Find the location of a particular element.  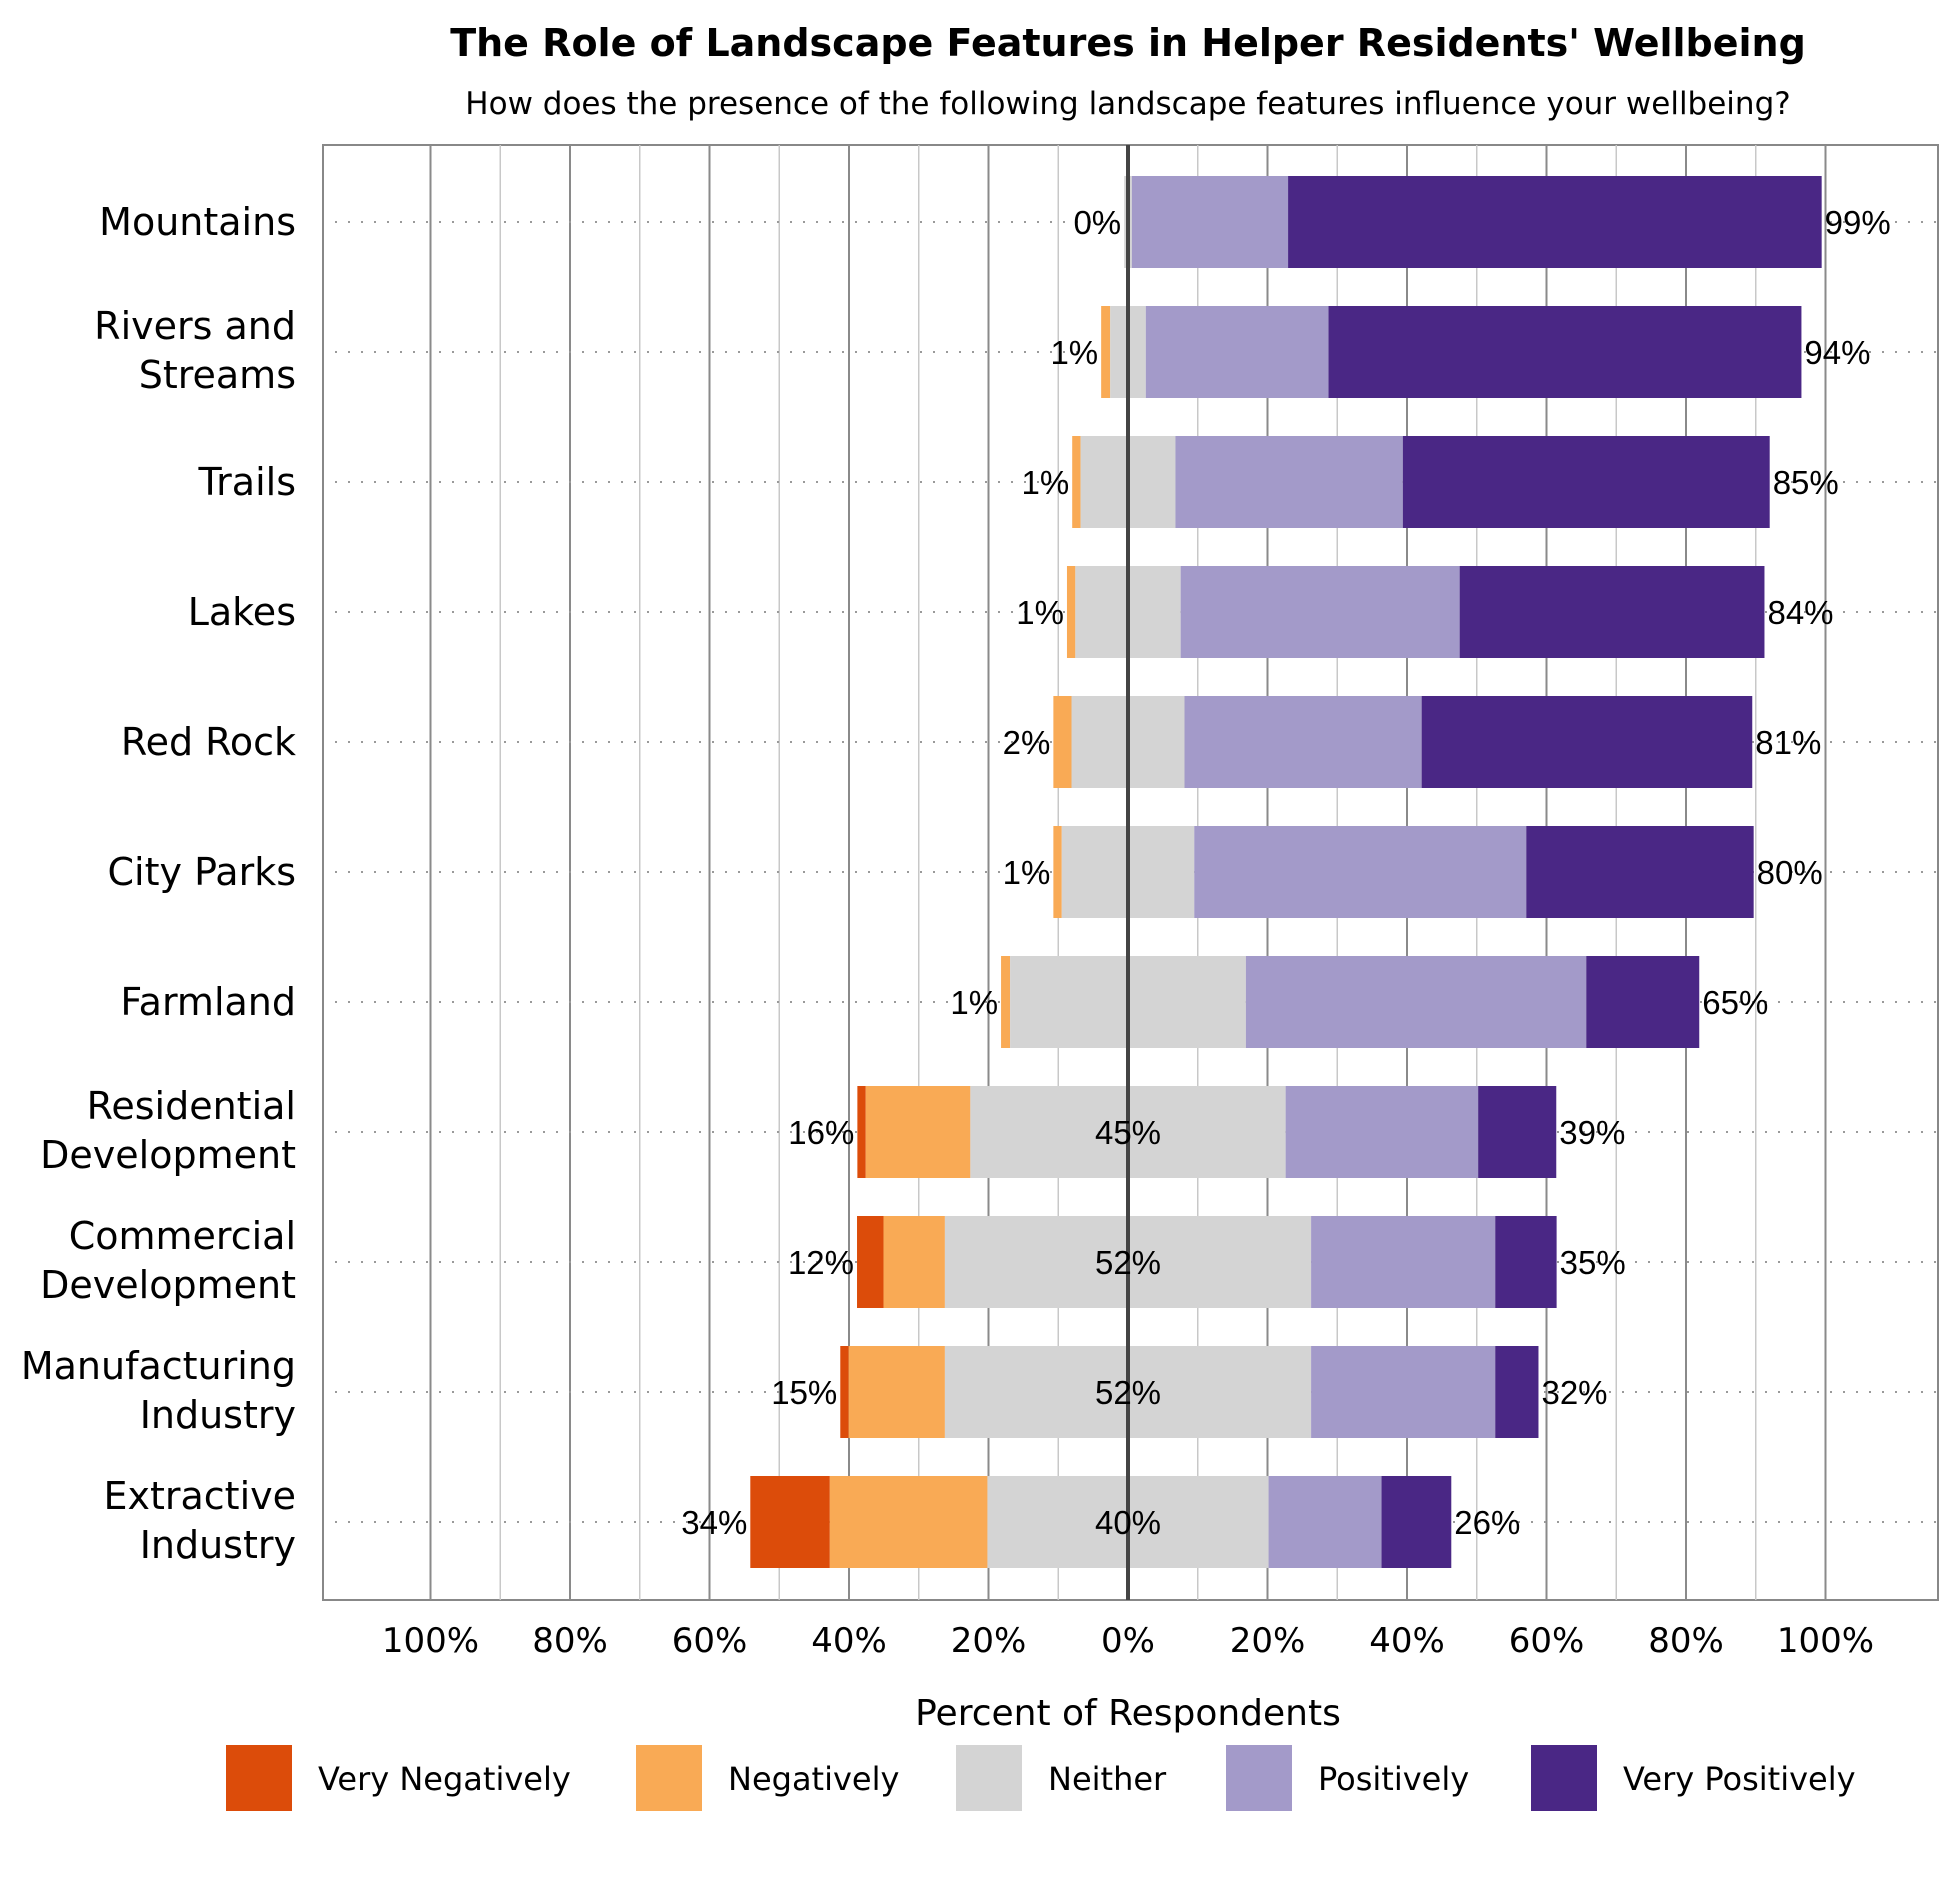

category-label: Farmland is located at coordinates (208, 1002).